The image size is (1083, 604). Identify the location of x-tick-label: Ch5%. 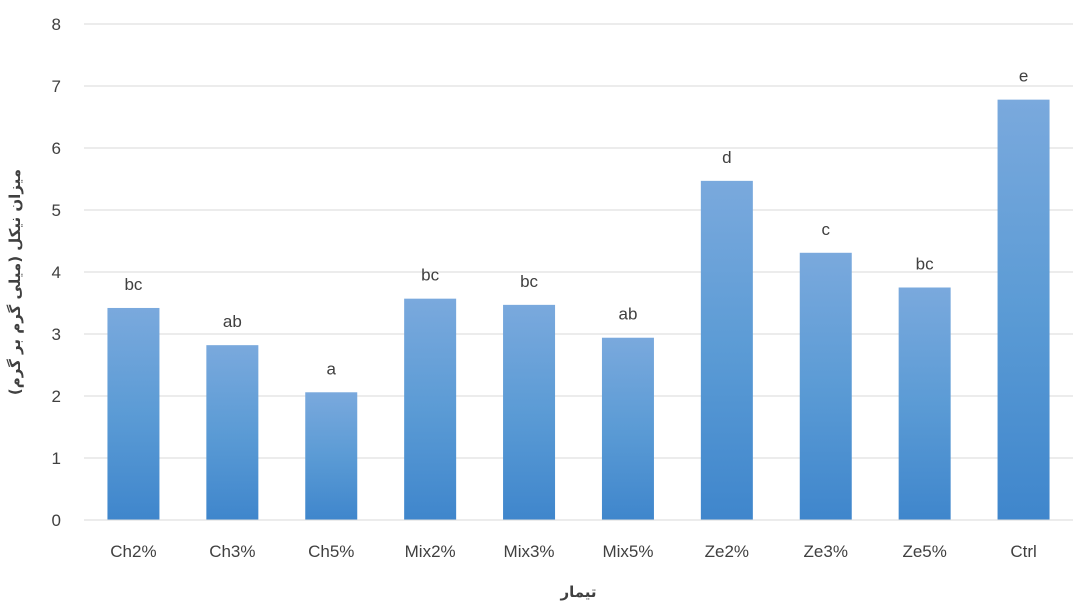
(331, 551).